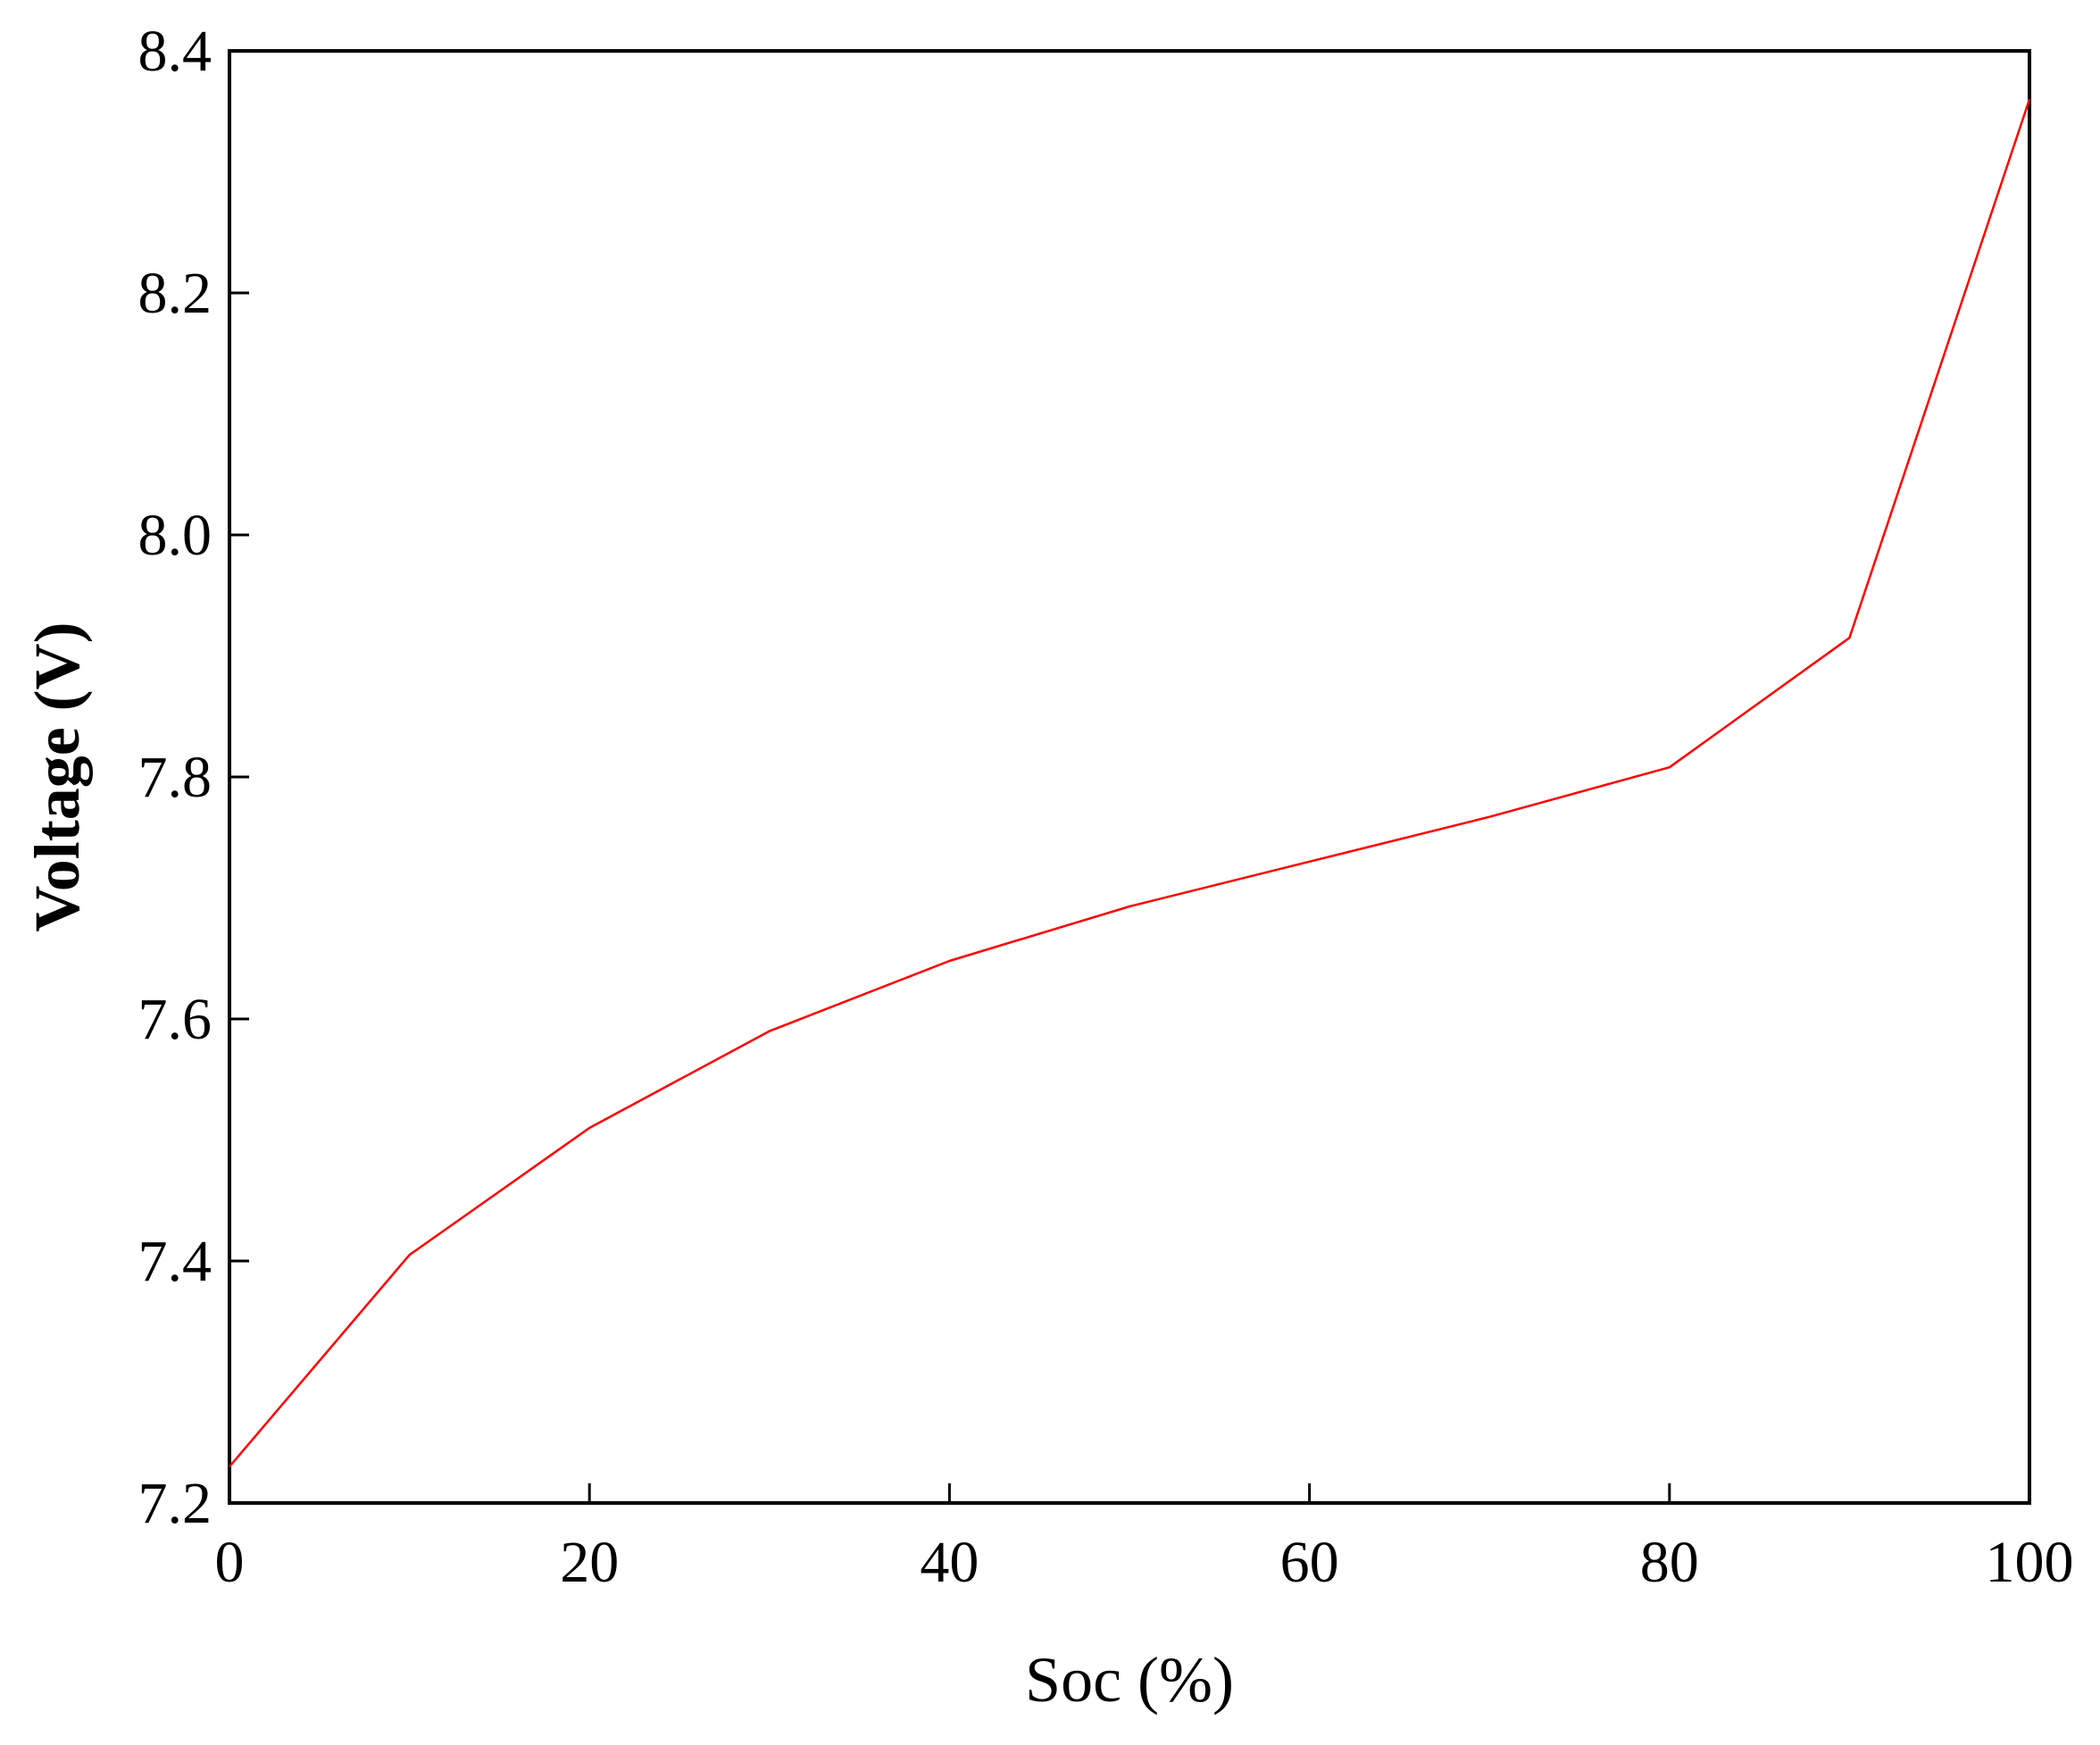 The height and width of the screenshot is (1745, 2100). What do you see at coordinates (175, 1503) in the screenshot?
I see `y-tick-label: 7.2` at bounding box center [175, 1503].